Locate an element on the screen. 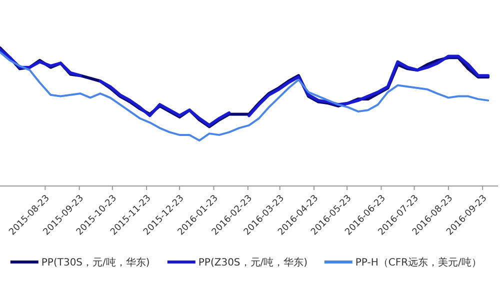 The image size is (500, 300). legend-label: PP(T30S，元/吨，华东) is located at coordinates (95, 262).